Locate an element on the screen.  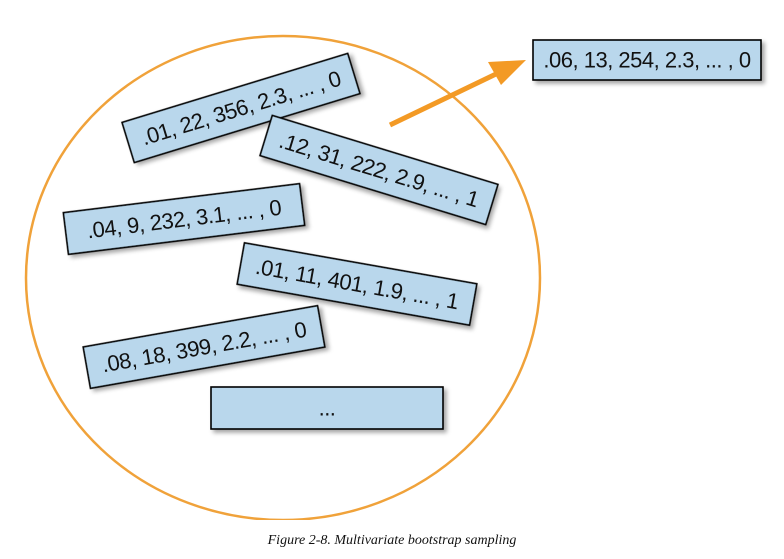
data-row-3: .04, 9, 232, 3.1, ... , 0 is located at coordinates (184, 219).